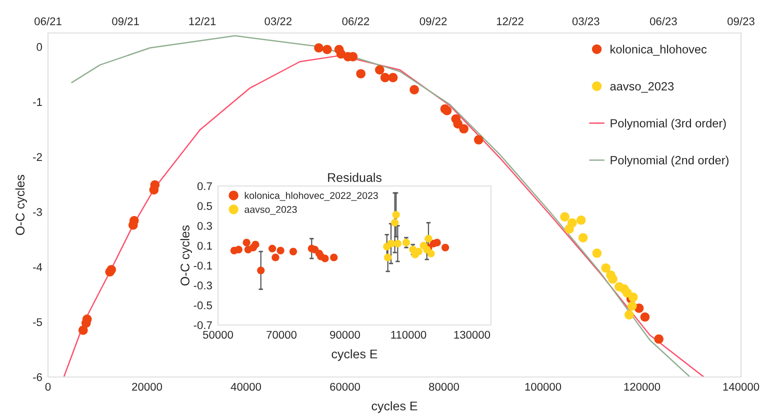 The height and width of the screenshot is (417, 760). I want to click on y-tick-label: 0.1, so click(204, 246).